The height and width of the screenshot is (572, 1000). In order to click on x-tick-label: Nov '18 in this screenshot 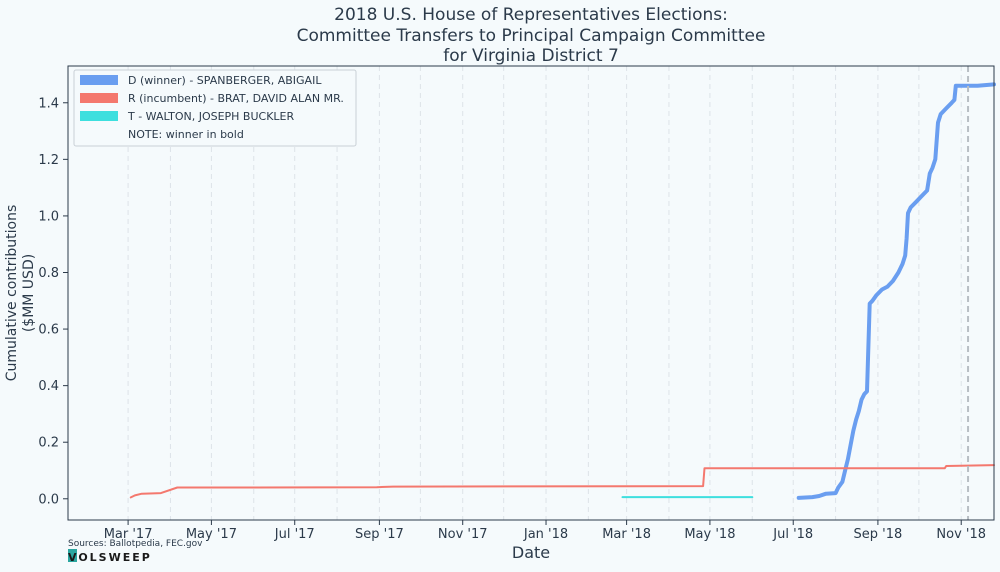, I will do `click(961, 534)`.